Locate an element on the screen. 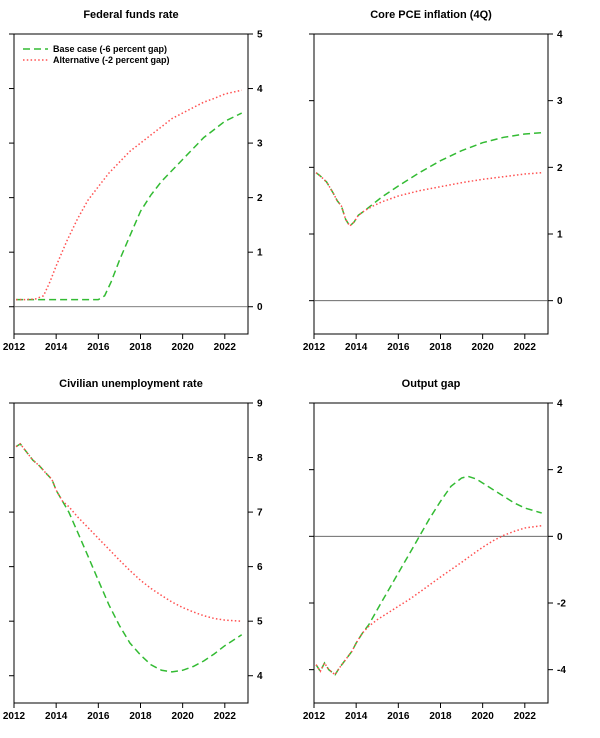 The image size is (600, 738). y-tick-label: 7 is located at coordinates (260, 513).